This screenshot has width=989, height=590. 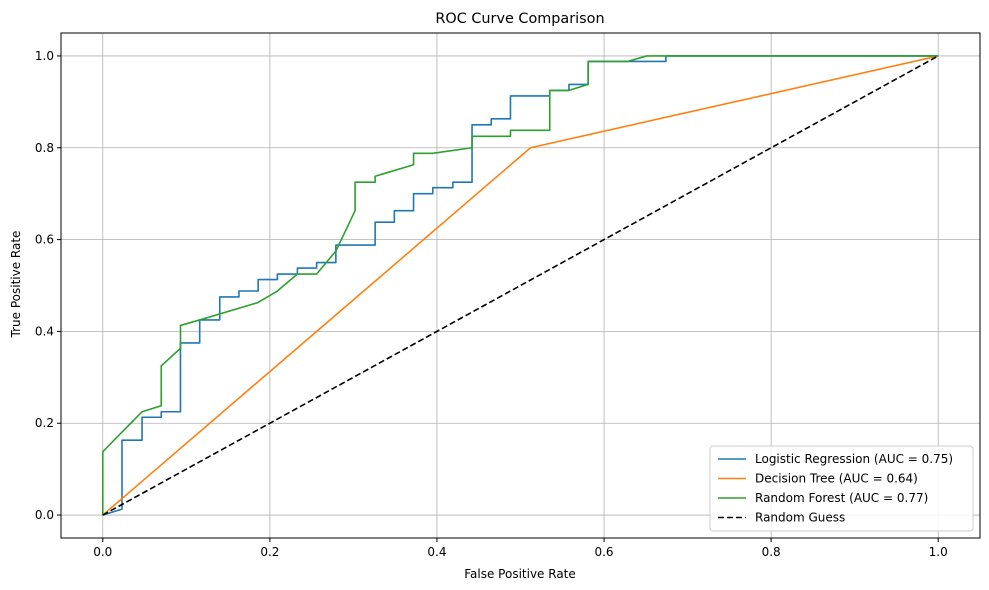 I want to click on y-tick-label: 0.2, so click(x=44, y=423).